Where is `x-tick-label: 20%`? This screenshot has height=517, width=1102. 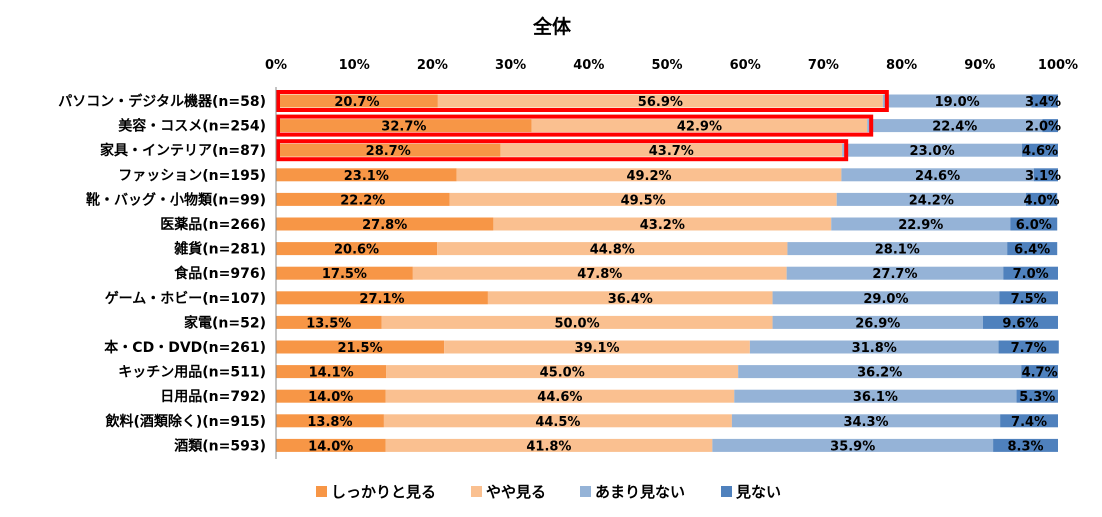
x-tick-label: 20% is located at coordinates (432, 65).